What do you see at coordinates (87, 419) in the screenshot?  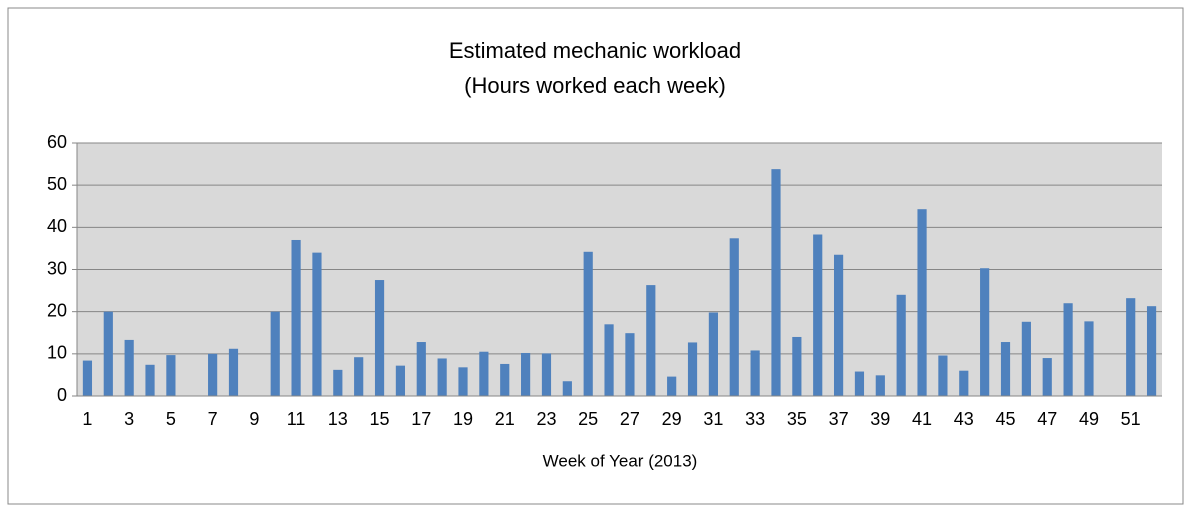 I see `x-tick-label: 1` at bounding box center [87, 419].